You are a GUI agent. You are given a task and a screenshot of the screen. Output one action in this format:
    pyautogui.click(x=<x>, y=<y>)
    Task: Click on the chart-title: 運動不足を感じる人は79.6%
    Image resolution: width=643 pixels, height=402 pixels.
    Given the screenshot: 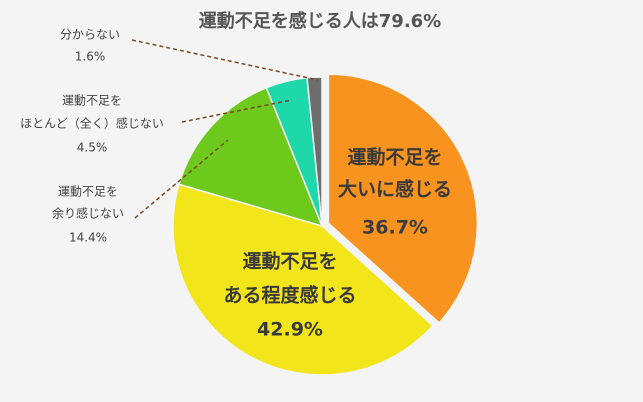 What is the action you would take?
    pyautogui.click(x=320, y=21)
    